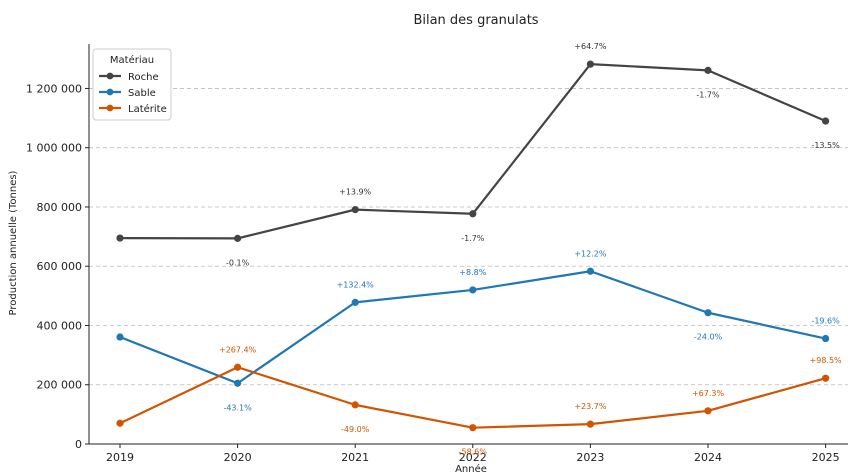 This screenshot has height=474, width=850. What do you see at coordinates (825, 145) in the screenshot?
I see `data-label: -13.5%` at bounding box center [825, 145].